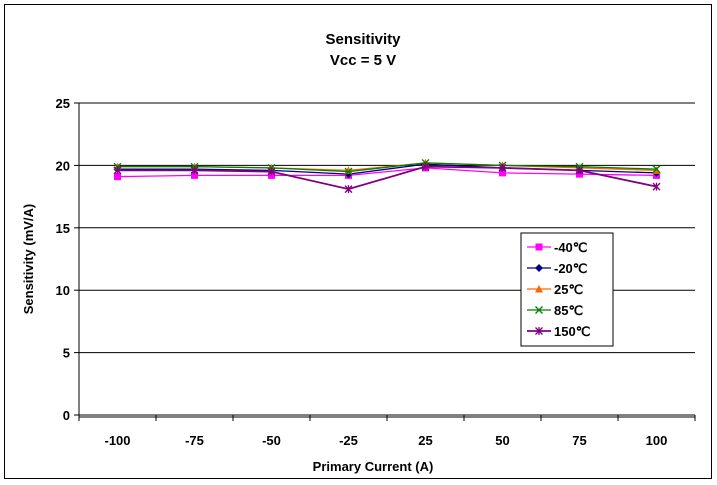 The width and height of the screenshot is (717, 485). Describe the element at coordinates (63, 103) in the screenshot. I see `y-tick-label: 25` at that location.